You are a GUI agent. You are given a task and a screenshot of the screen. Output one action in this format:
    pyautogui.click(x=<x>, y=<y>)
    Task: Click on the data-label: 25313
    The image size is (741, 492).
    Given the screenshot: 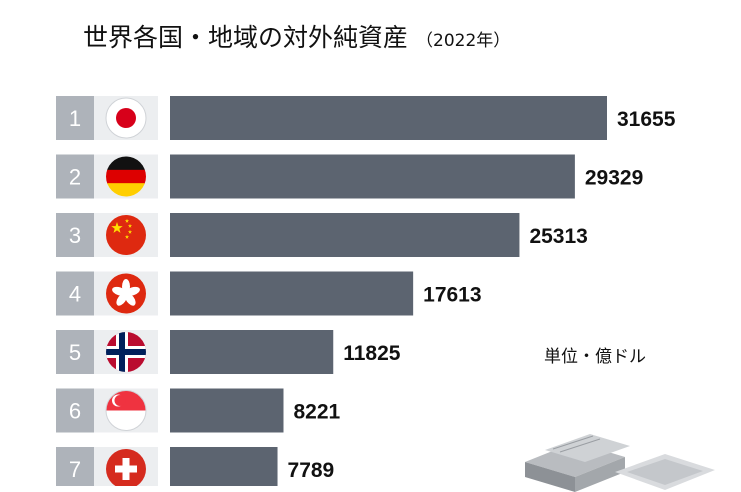 What is the action you would take?
    pyautogui.click(x=558, y=236)
    